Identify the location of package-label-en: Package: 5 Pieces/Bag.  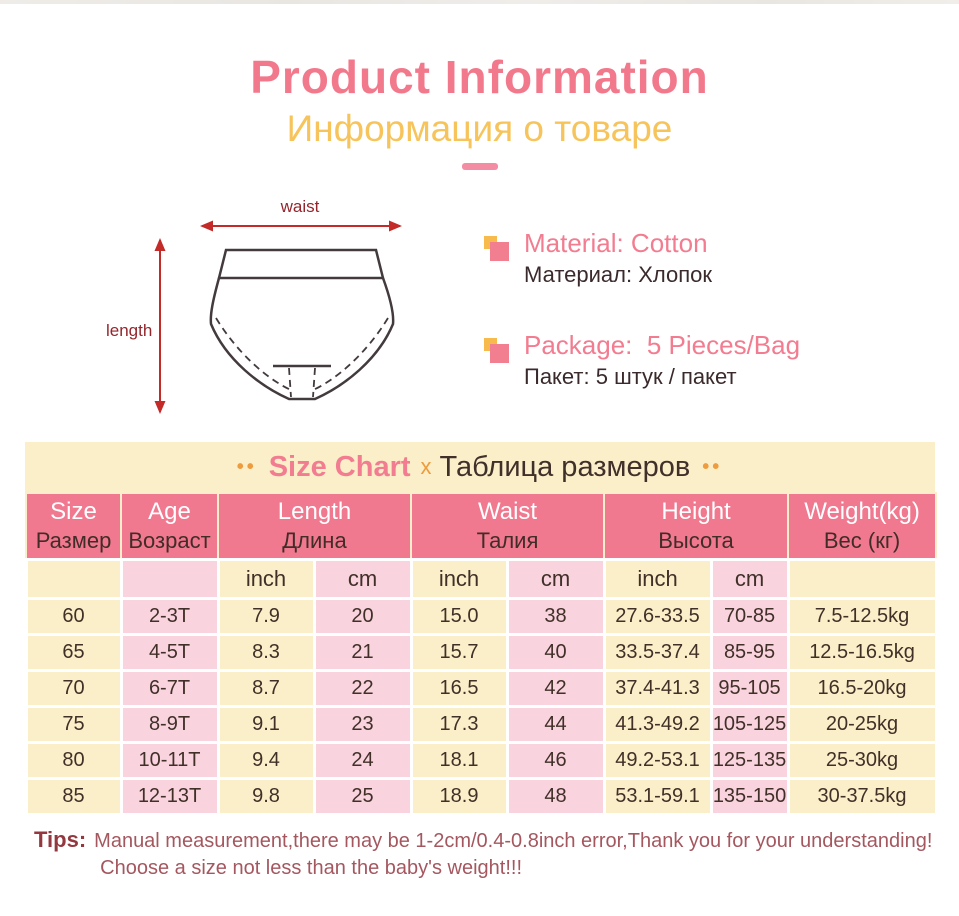
(662, 345).